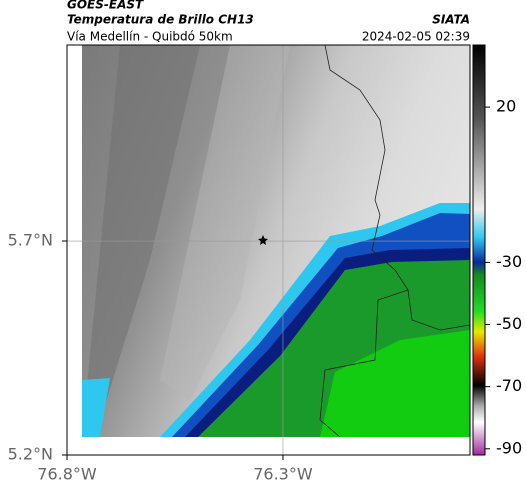 This screenshot has height=491, width=526. Describe the element at coordinates (105, 6) in the screenshot. I see `title: GOES-EAST` at that location.